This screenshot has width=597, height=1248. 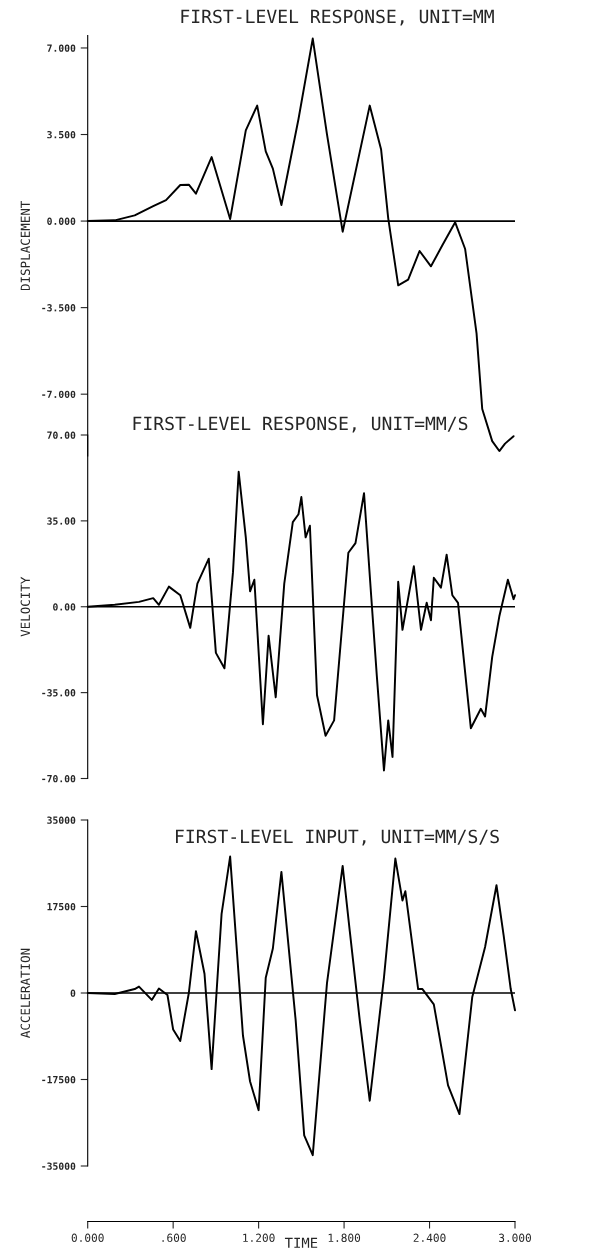 What do you see at coordinates (61, 906) in the screenshot?
I see `y-tick-label: 17500` at bounding box center [61, 906].